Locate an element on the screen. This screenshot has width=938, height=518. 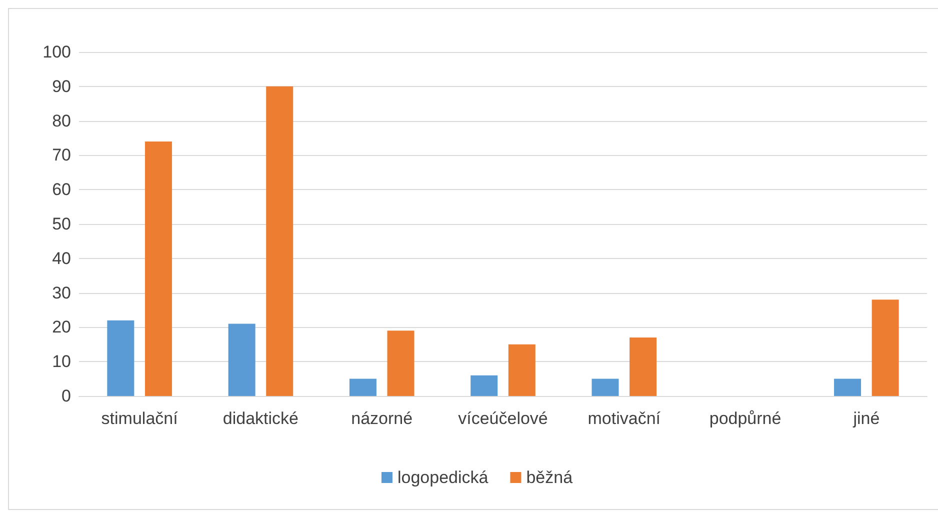
x-tick-label: podpůrné is located at coordinates (745, 418).